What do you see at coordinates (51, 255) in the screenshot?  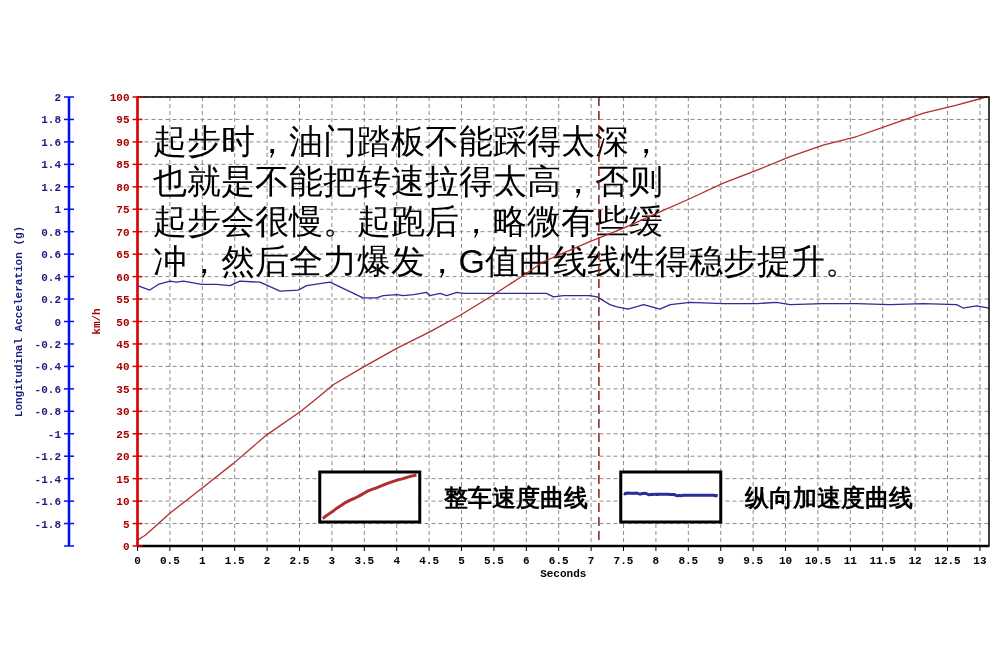 I see `y2-tick-label: 0.6` at bounding box center [51, 255].